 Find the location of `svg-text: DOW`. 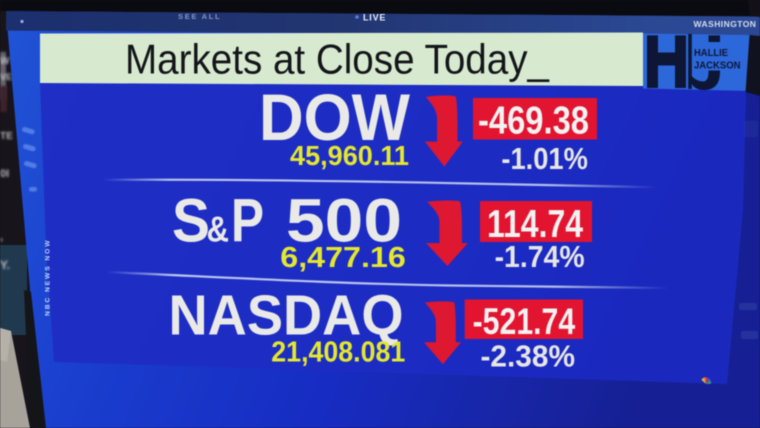

svg-text: DOW is located at coordinates (335, 117).